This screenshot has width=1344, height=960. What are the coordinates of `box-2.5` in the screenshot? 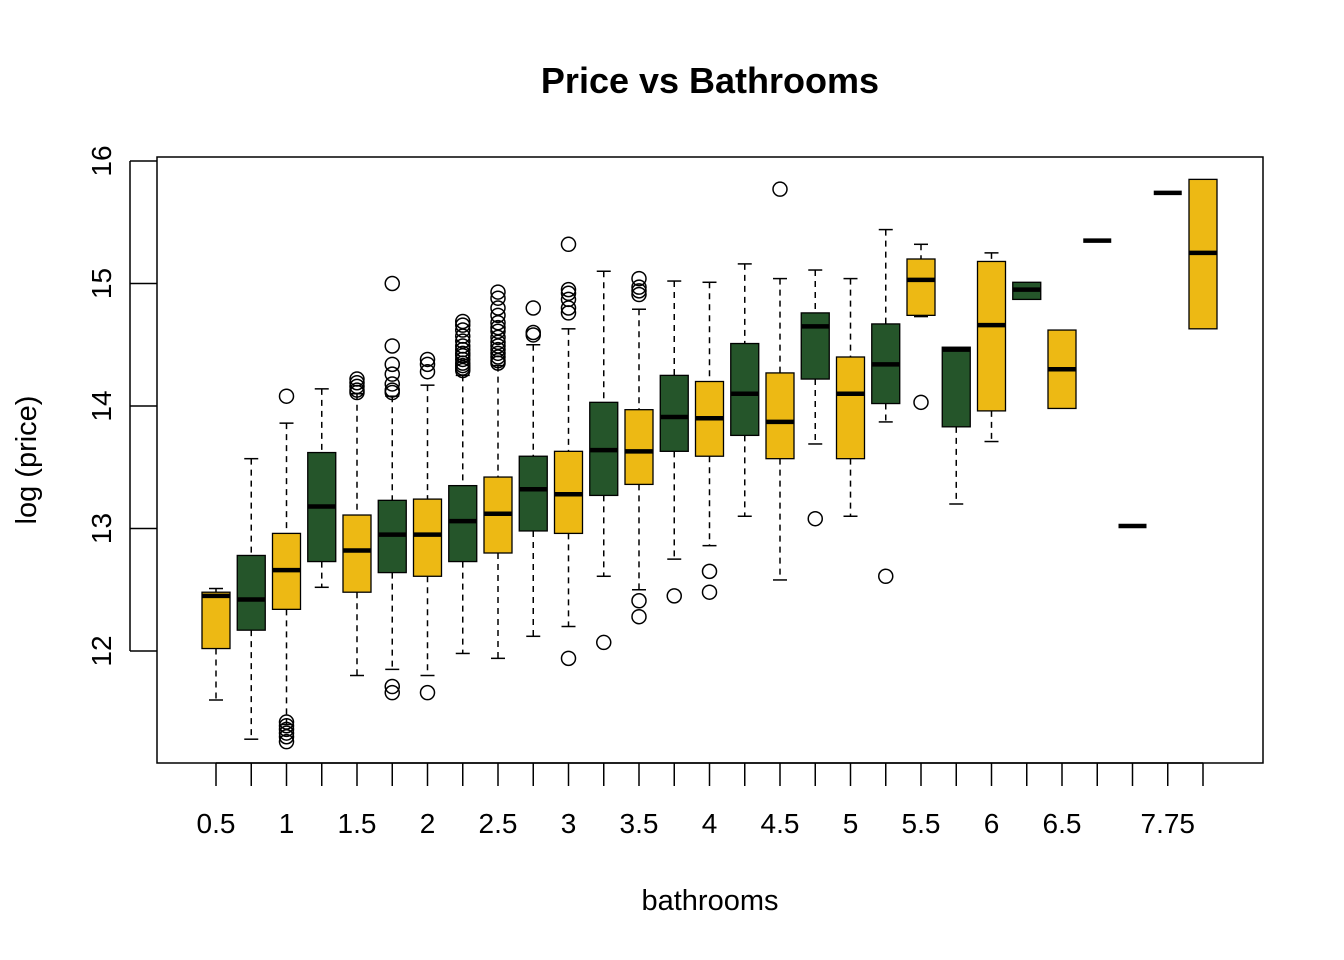 It's located at (498, 472).